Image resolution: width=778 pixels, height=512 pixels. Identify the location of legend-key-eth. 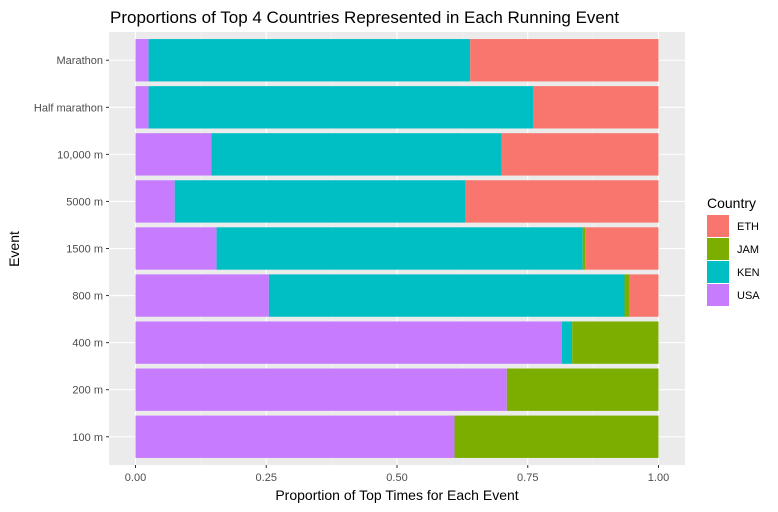
(718, 226).